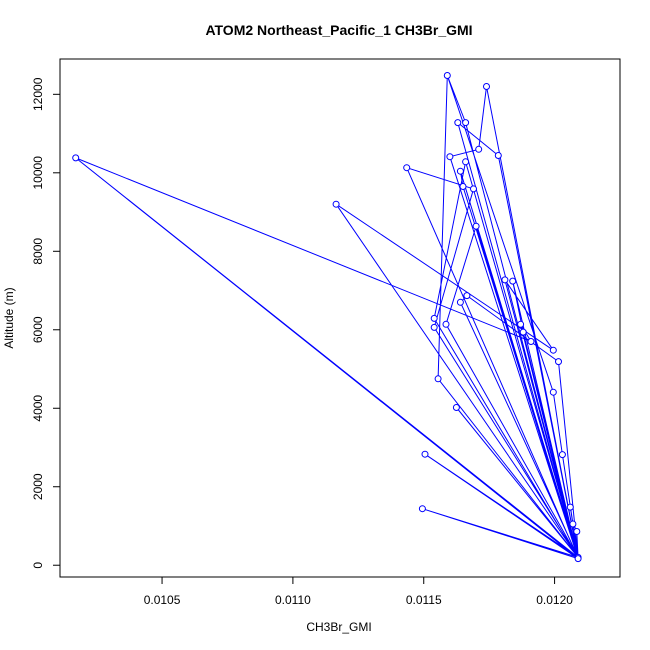 This screenshot has height=650, width=650. I want to click on x-tick-label: 0.0115, so click(424, 600).